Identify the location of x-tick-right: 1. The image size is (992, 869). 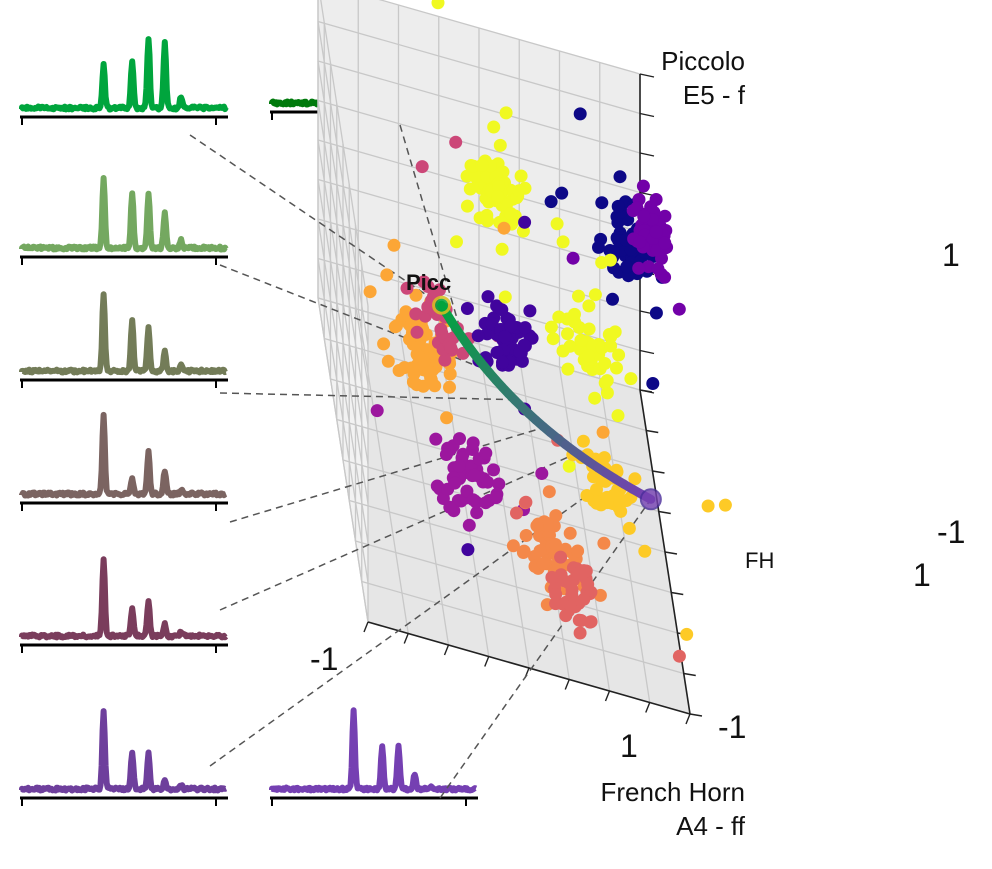
(629, 746).